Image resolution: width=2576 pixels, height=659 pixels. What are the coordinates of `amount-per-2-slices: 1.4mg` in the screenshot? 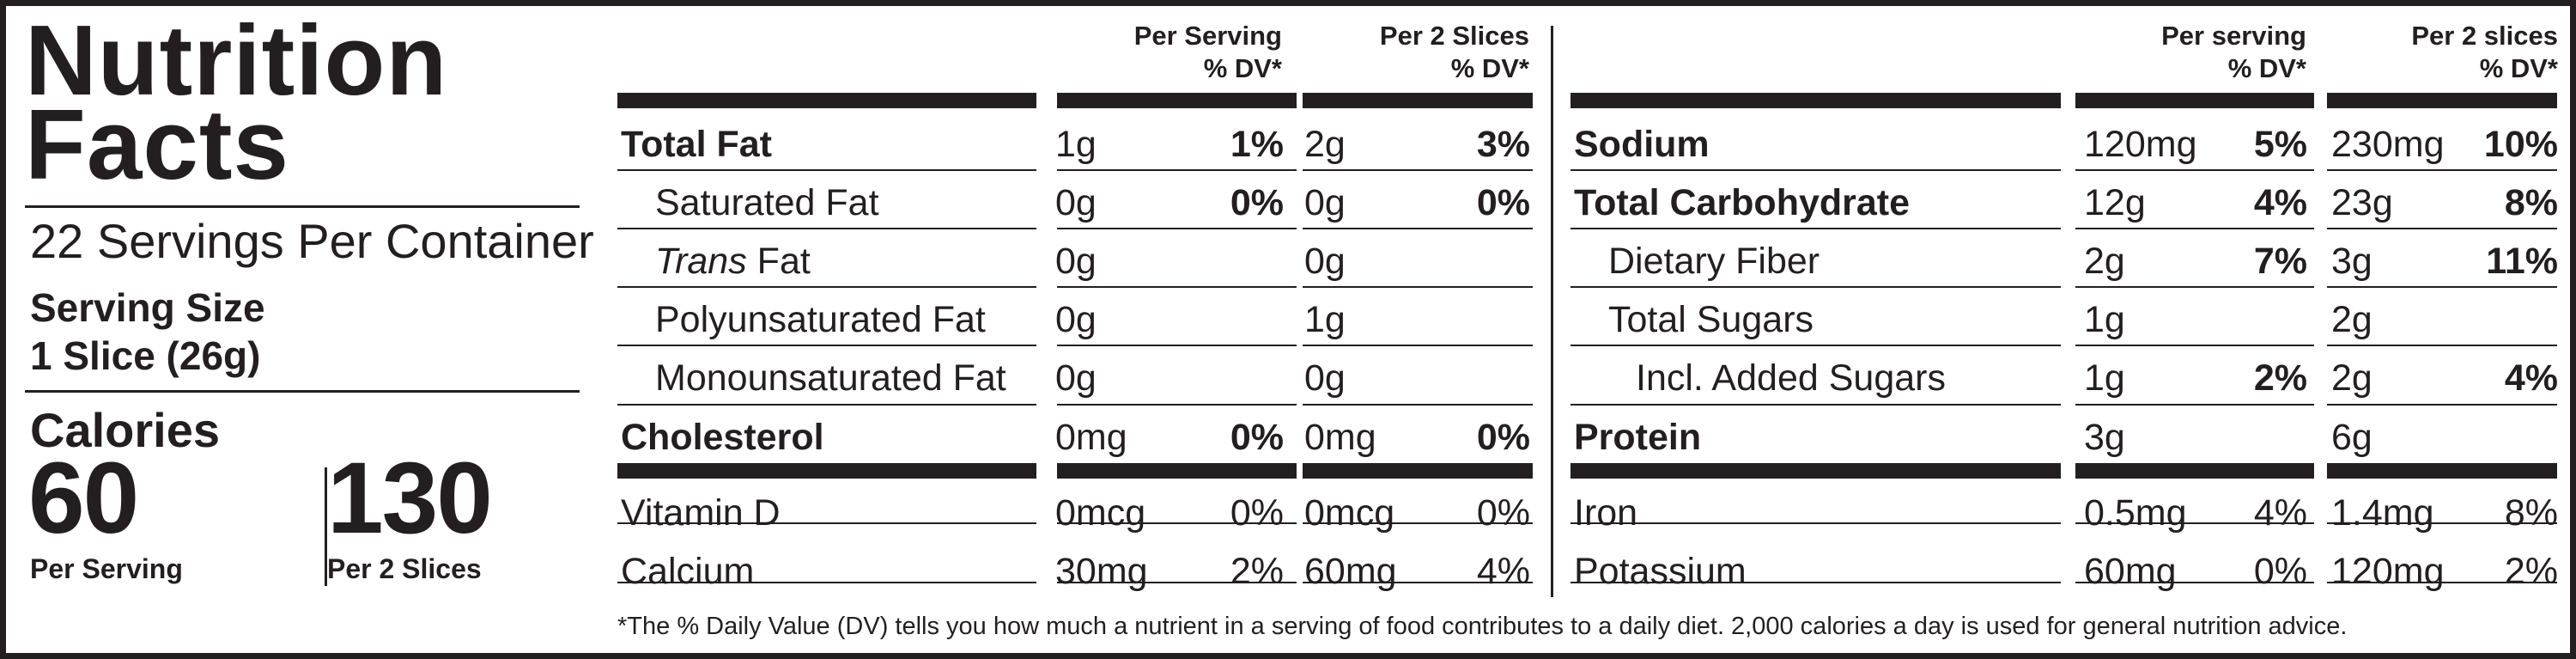 It's located at (2383, 513).